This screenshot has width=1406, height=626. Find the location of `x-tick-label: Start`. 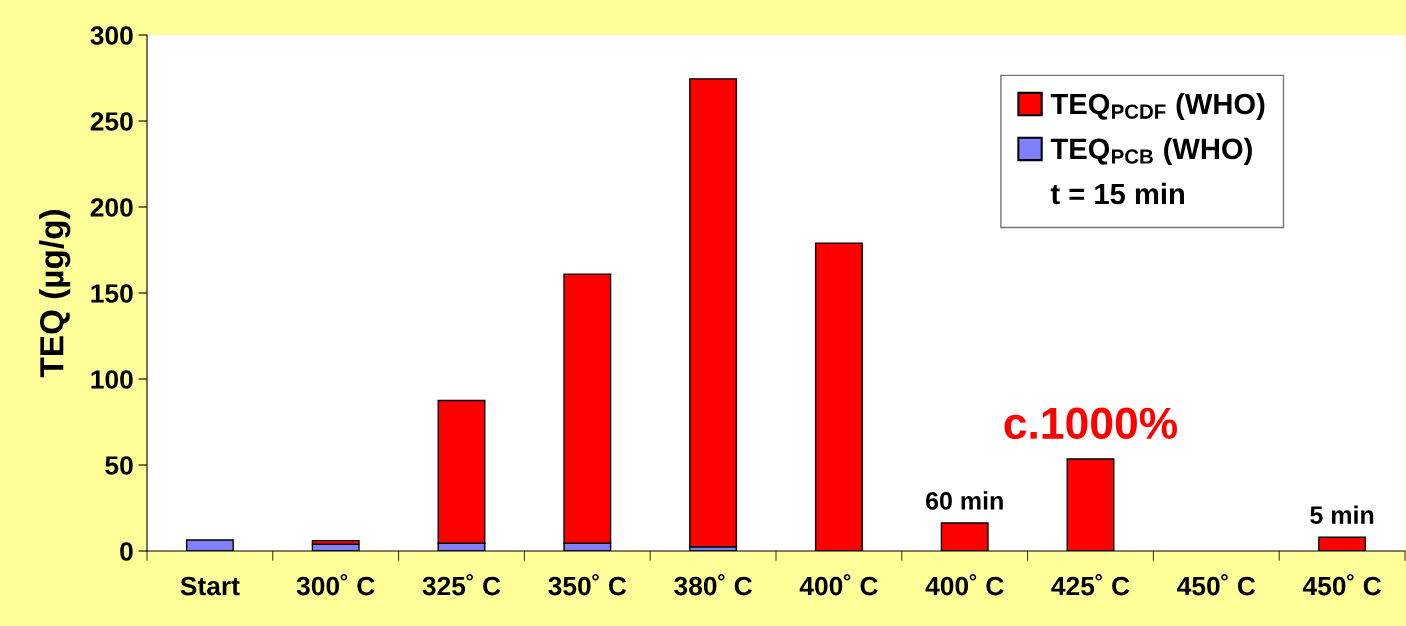

x-tick-label: Start is located at coordinates (210, 586).